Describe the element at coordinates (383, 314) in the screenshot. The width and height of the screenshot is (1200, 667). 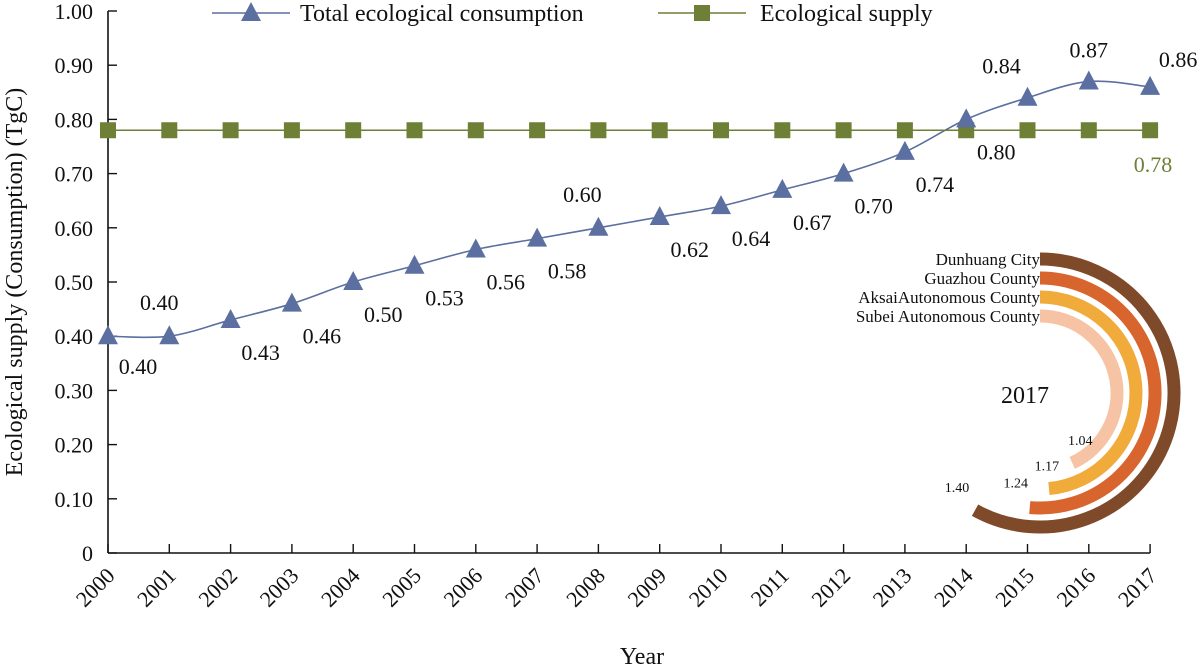
I see `consumption-data-label: 0.50` at that location.